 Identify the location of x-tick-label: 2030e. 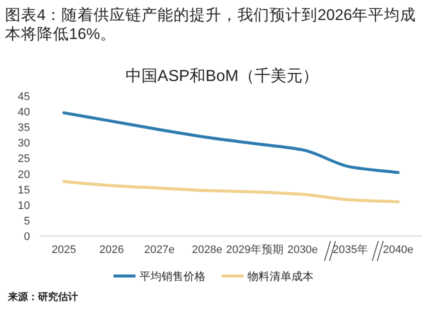
(302, 250).